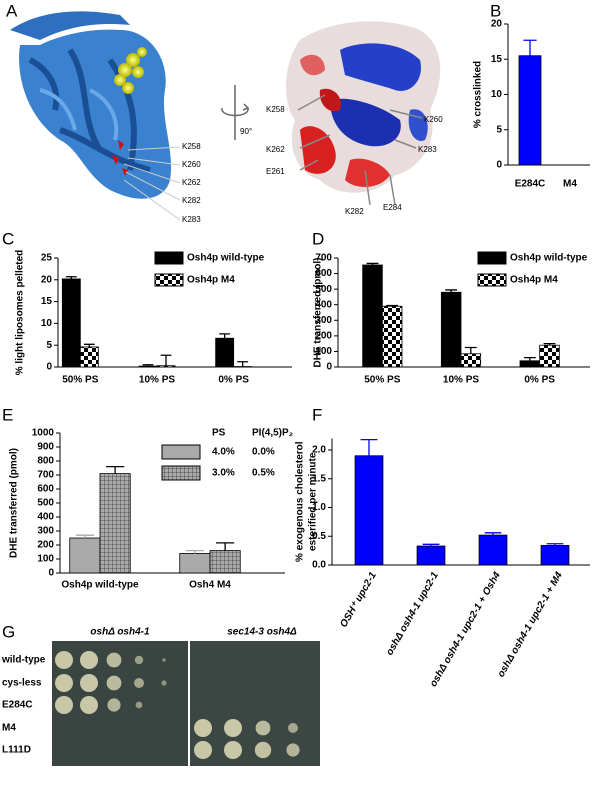 This screenshot has width=600, height=789. What do you see at coordinates (45, 475) in the screenshot?
I see `y-tick-label: 700` at bounding box center [45, 475].